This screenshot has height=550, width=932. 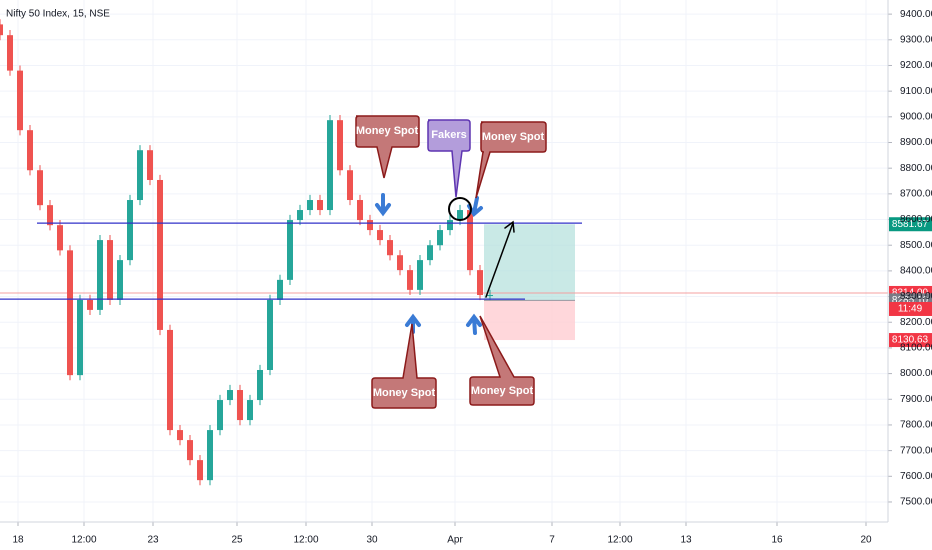 I want to click on arrows, so click(x=445, y=264).